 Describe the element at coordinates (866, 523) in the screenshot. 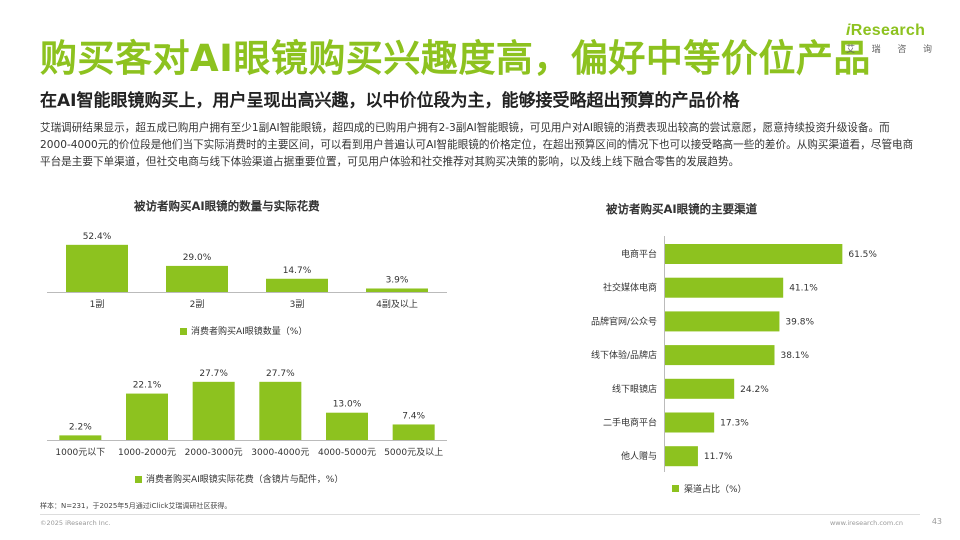

I see `site-url: www.iresearch.com.cn` at that location.